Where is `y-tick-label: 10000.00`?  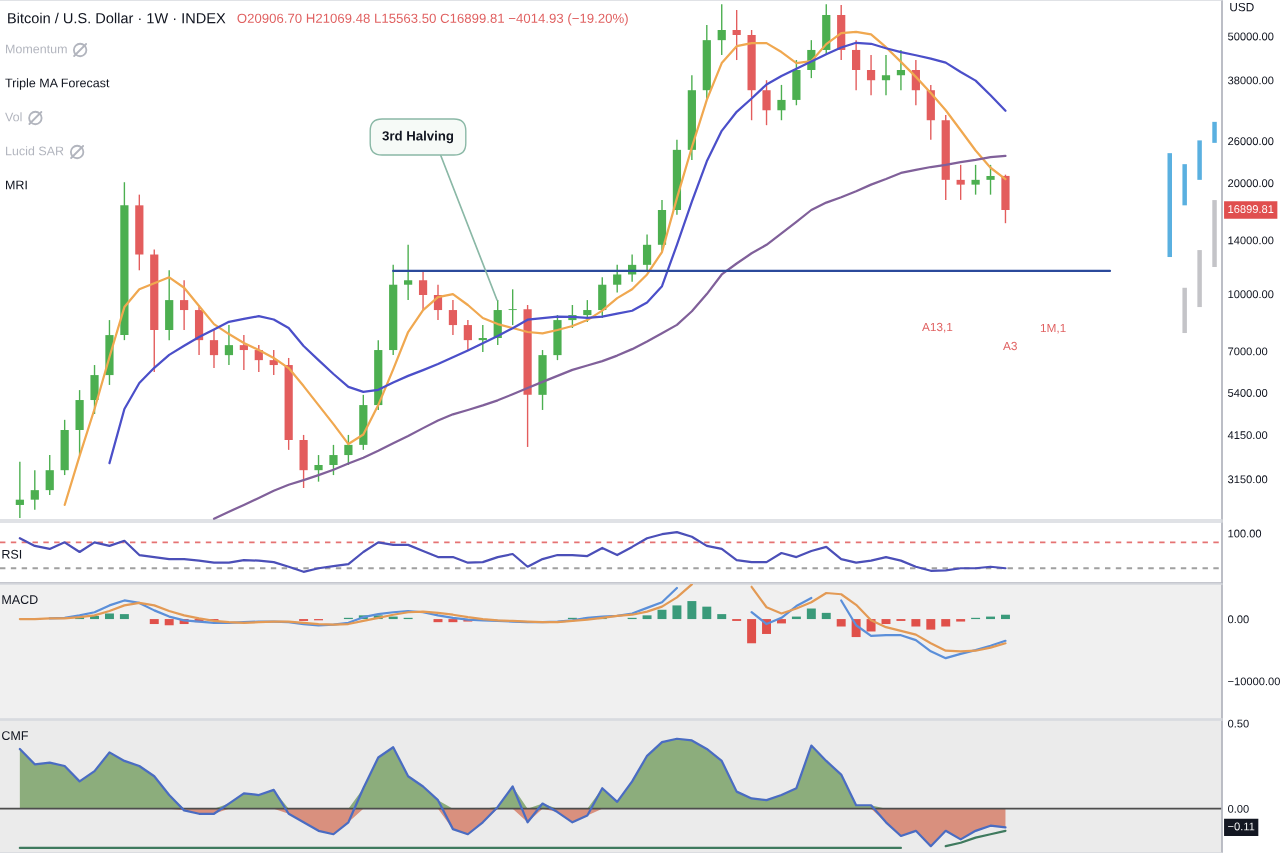 y-tick-label: 10000.00 is located at coordinates (1251, 294).